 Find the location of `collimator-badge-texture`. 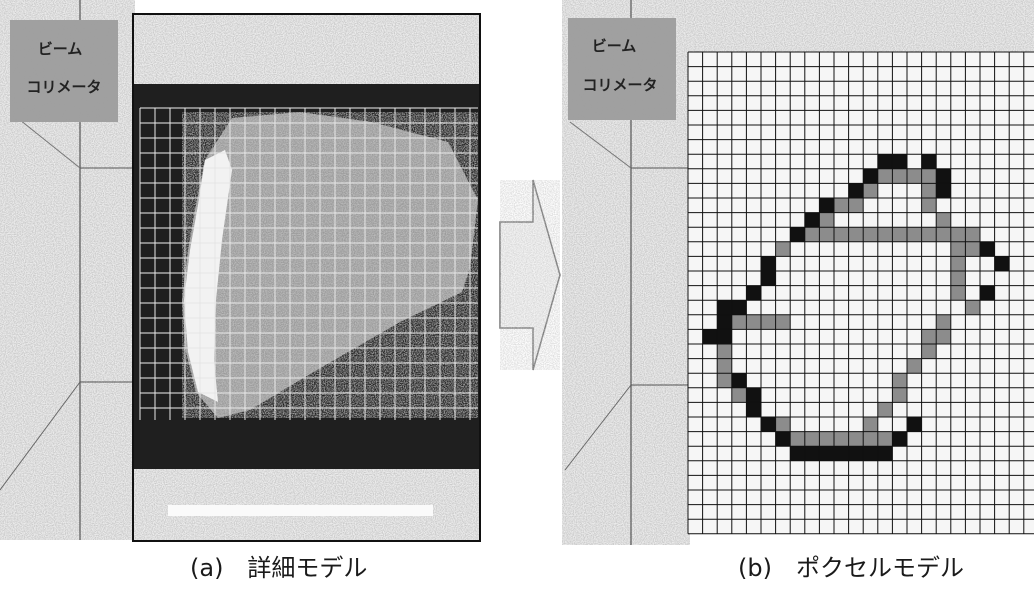

collimator-badge-texture is located at coordinates (64, 71).